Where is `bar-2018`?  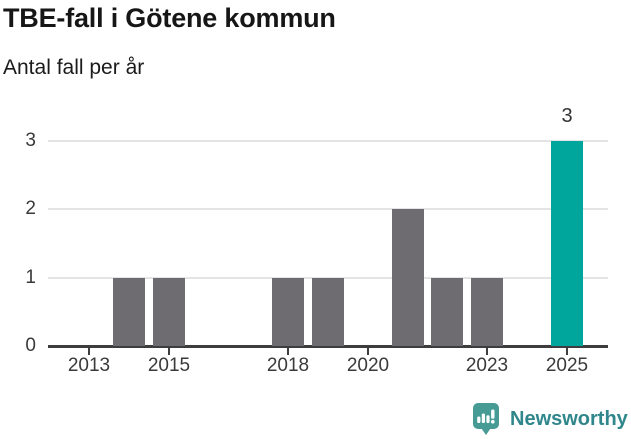
bar-2018 is located at coordinates (288, 311).